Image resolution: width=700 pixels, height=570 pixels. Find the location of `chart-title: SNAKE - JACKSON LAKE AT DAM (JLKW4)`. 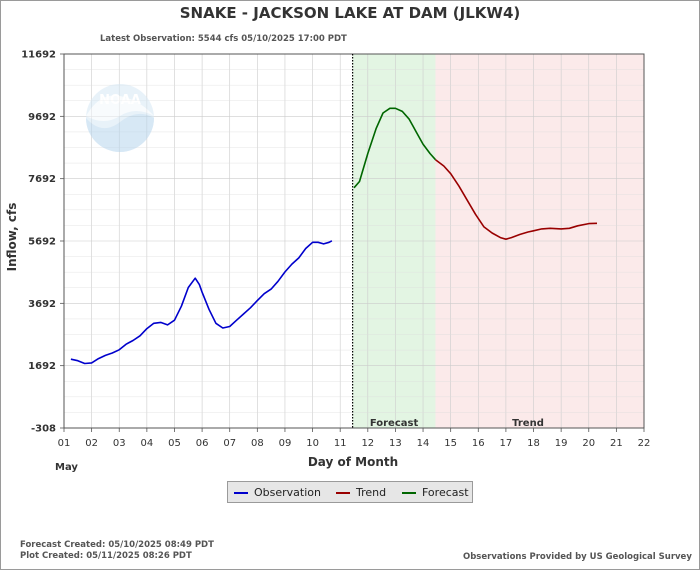

chart-title: SNAKE - JACKSON LAKE AT DAM (JLKW4) is located at coordinates (350, 13).